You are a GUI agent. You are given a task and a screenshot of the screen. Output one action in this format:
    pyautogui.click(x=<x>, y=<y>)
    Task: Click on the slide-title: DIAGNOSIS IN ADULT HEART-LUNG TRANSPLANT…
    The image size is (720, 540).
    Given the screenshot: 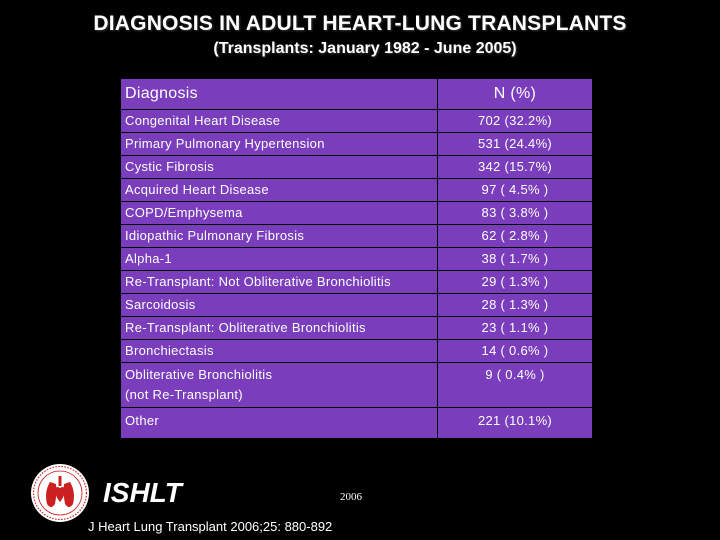 What is the action you would take?
    pyautogui.click(x=360, y=23)
    